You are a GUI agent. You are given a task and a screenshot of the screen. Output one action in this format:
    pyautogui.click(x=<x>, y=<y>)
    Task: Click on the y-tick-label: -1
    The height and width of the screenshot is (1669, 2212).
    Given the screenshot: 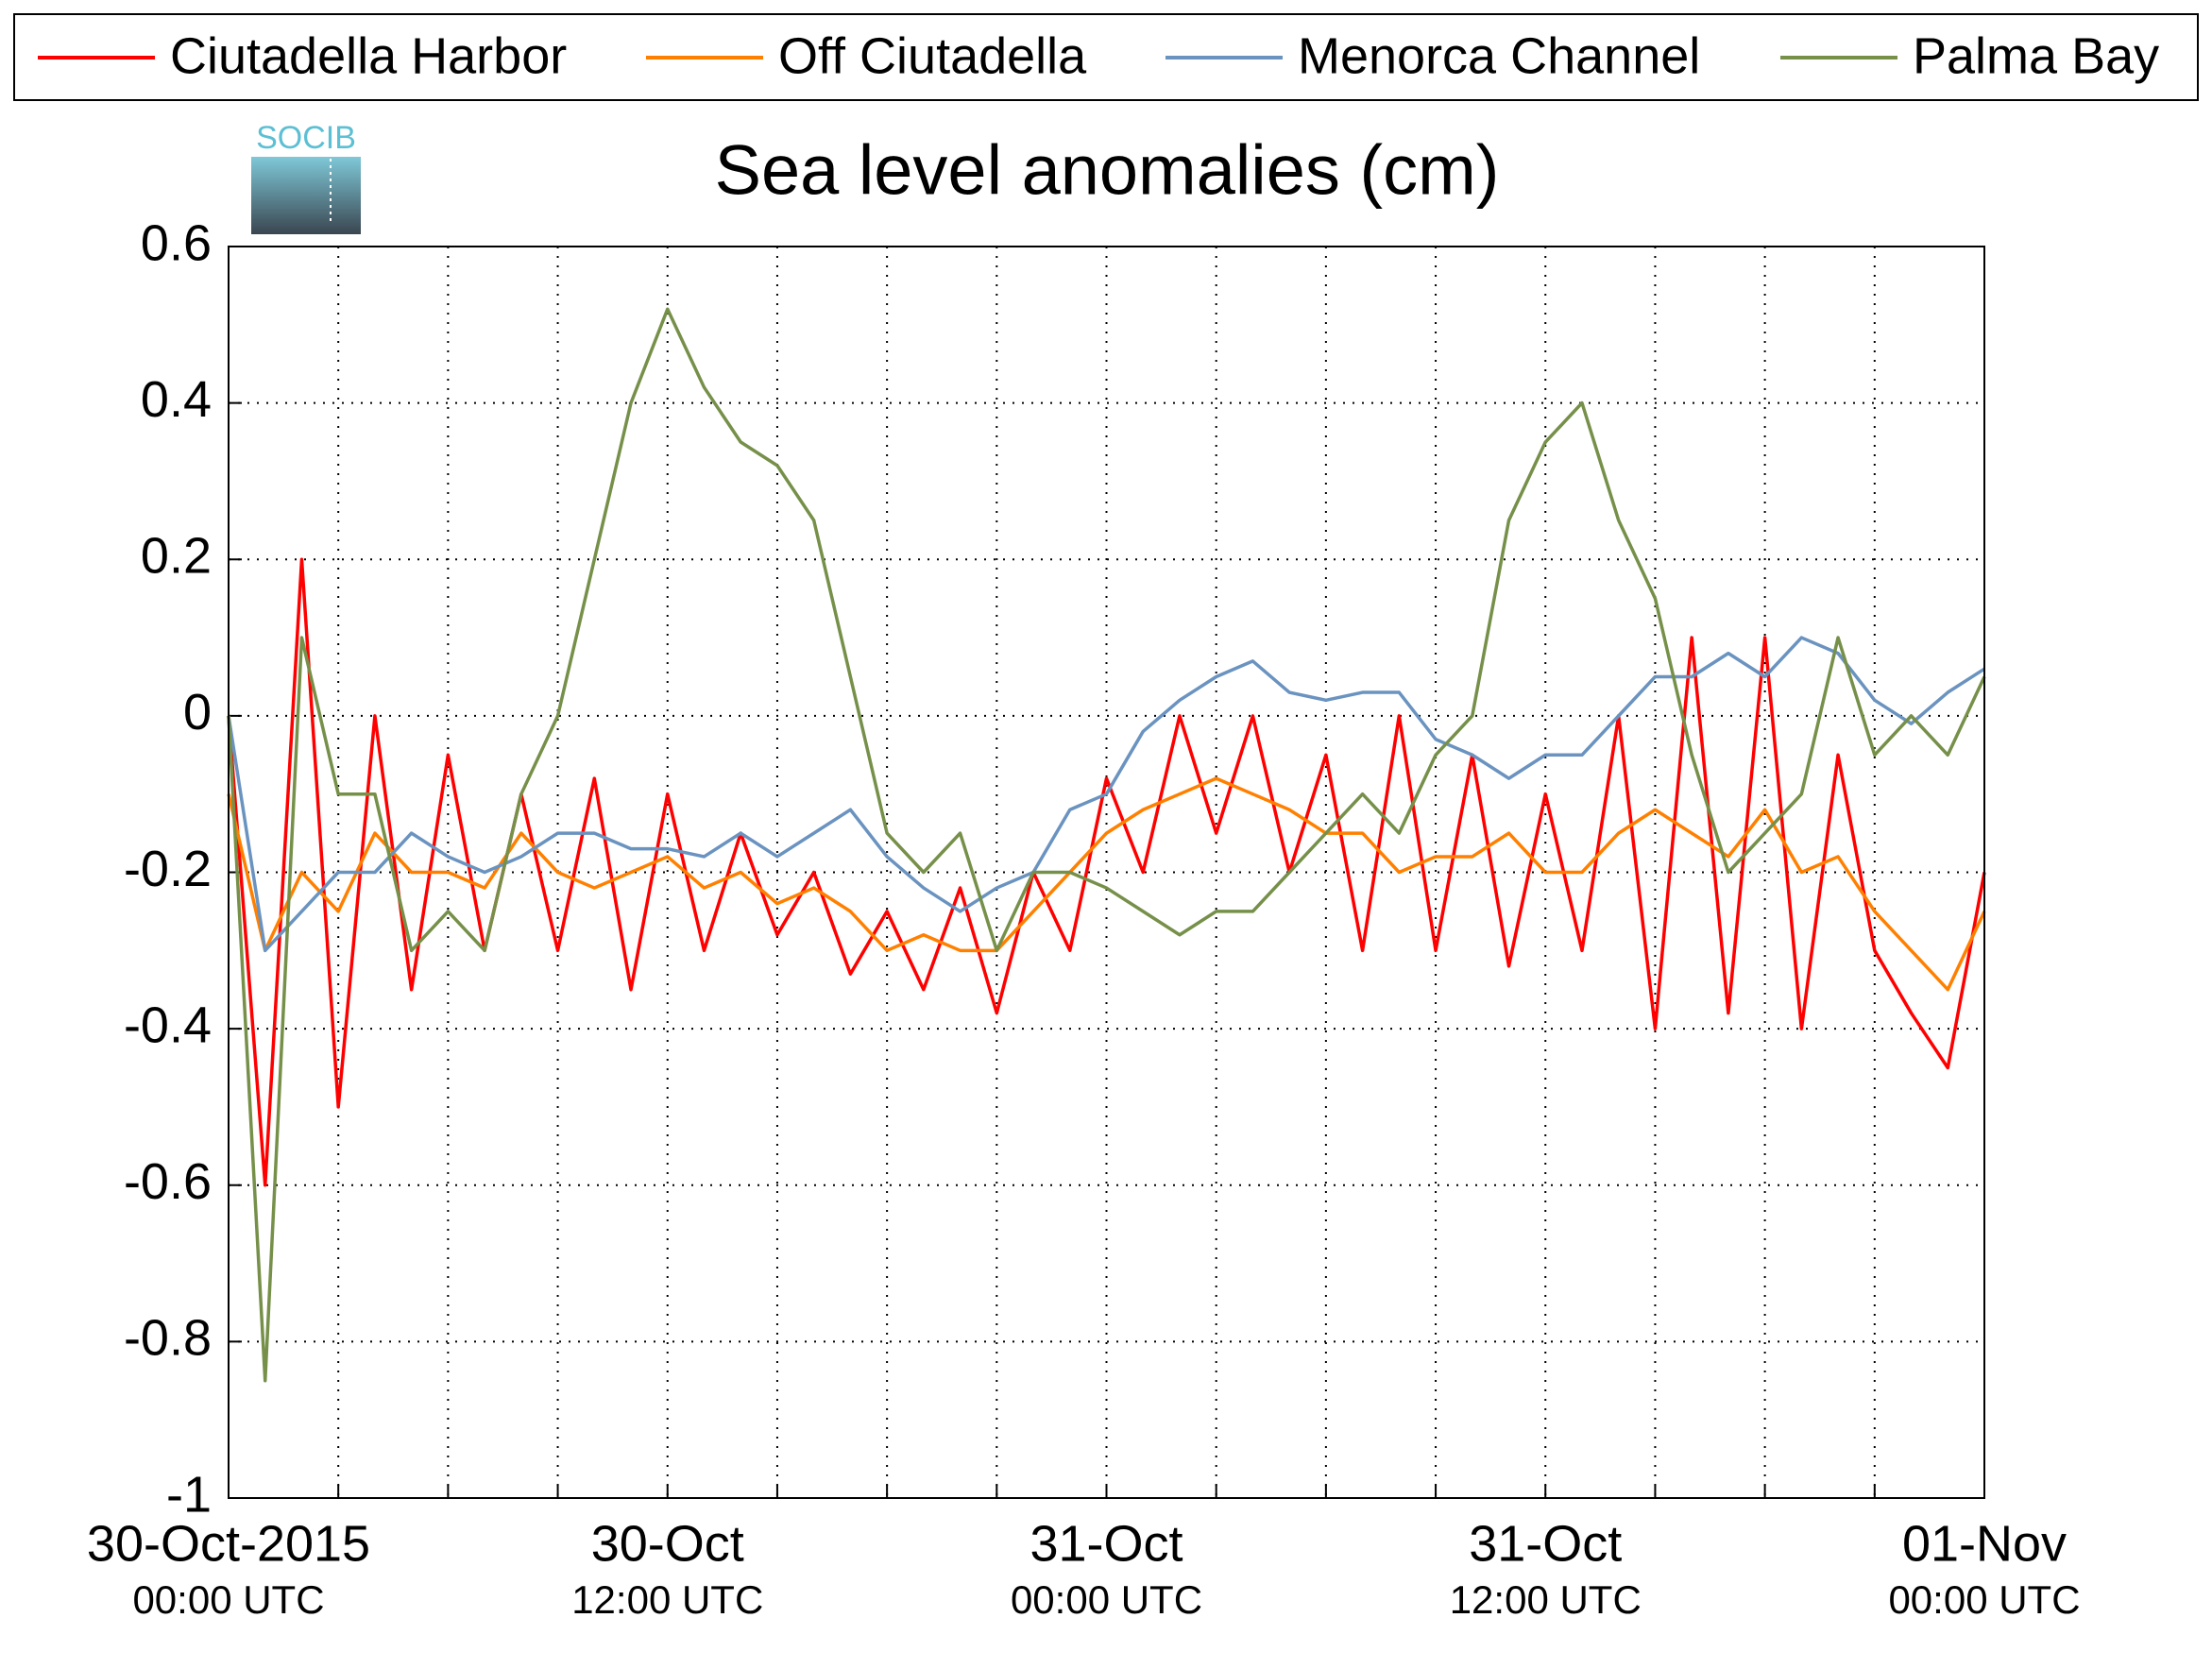 What is the action you would take?
    pyautogui.click(x=189, y=1495)
    